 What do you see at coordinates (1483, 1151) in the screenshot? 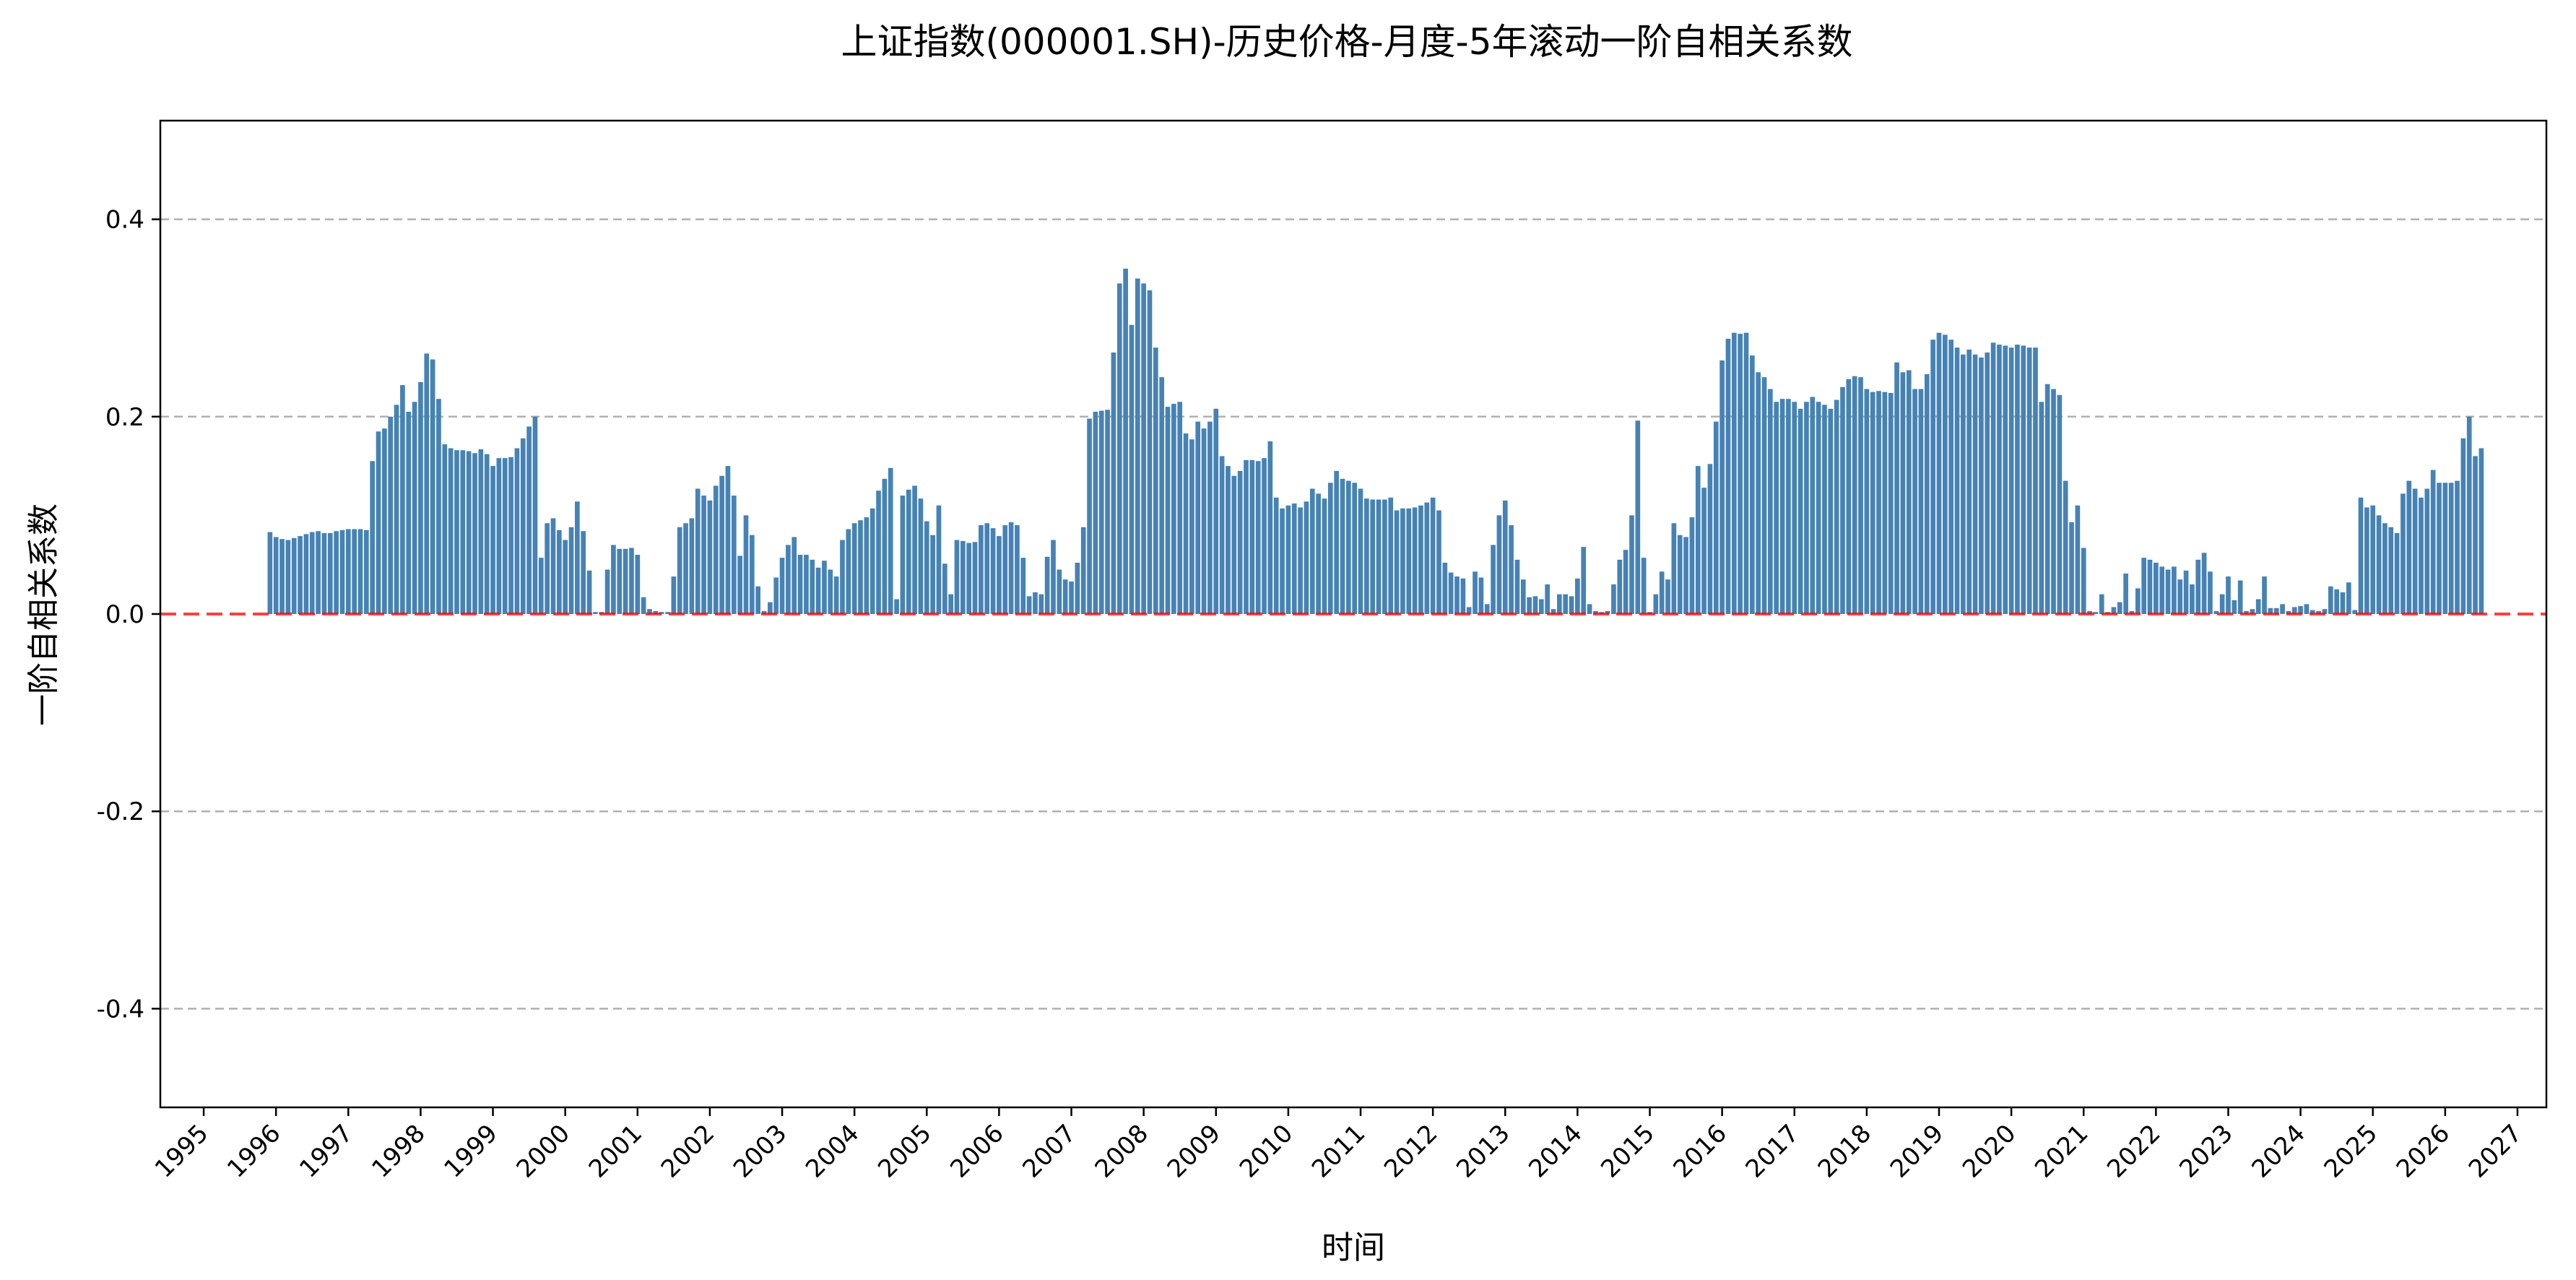
I see `x-tick-label: 2013` at bounding box center [1483, 1151].